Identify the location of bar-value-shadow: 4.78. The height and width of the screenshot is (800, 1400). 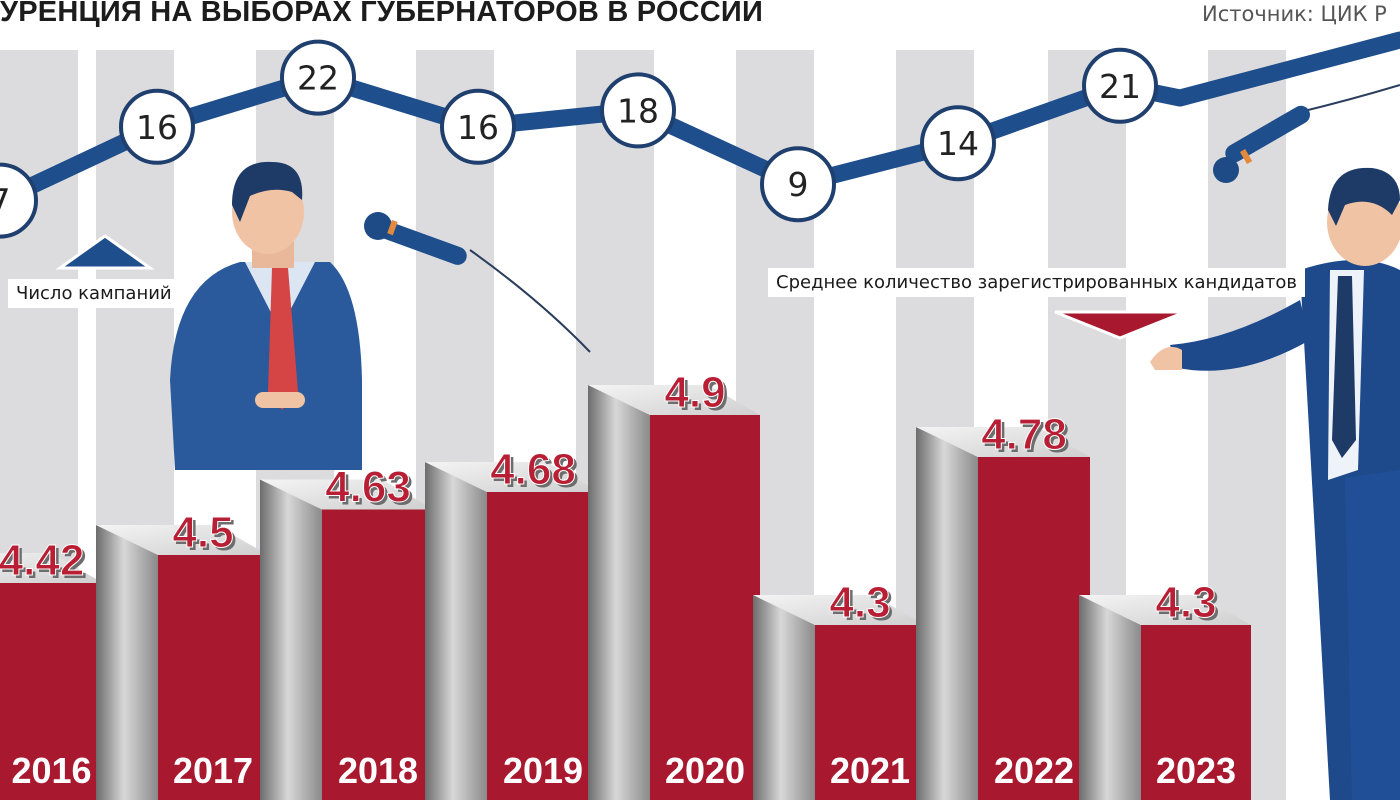
(1027, 437).